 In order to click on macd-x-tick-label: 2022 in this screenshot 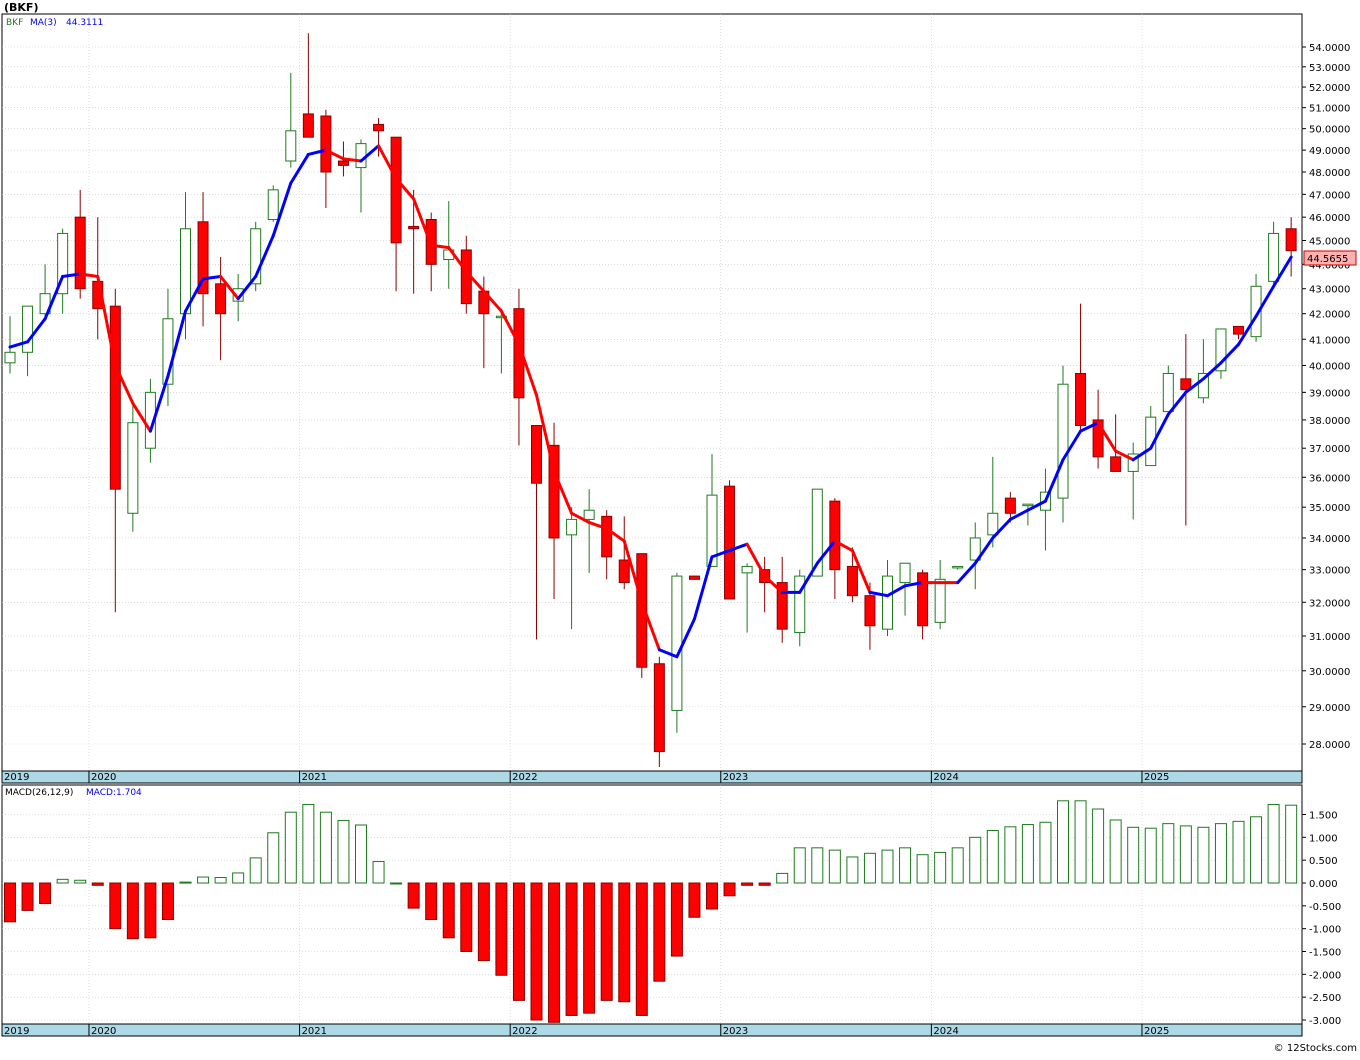, I will do `click(524, 1031)`.